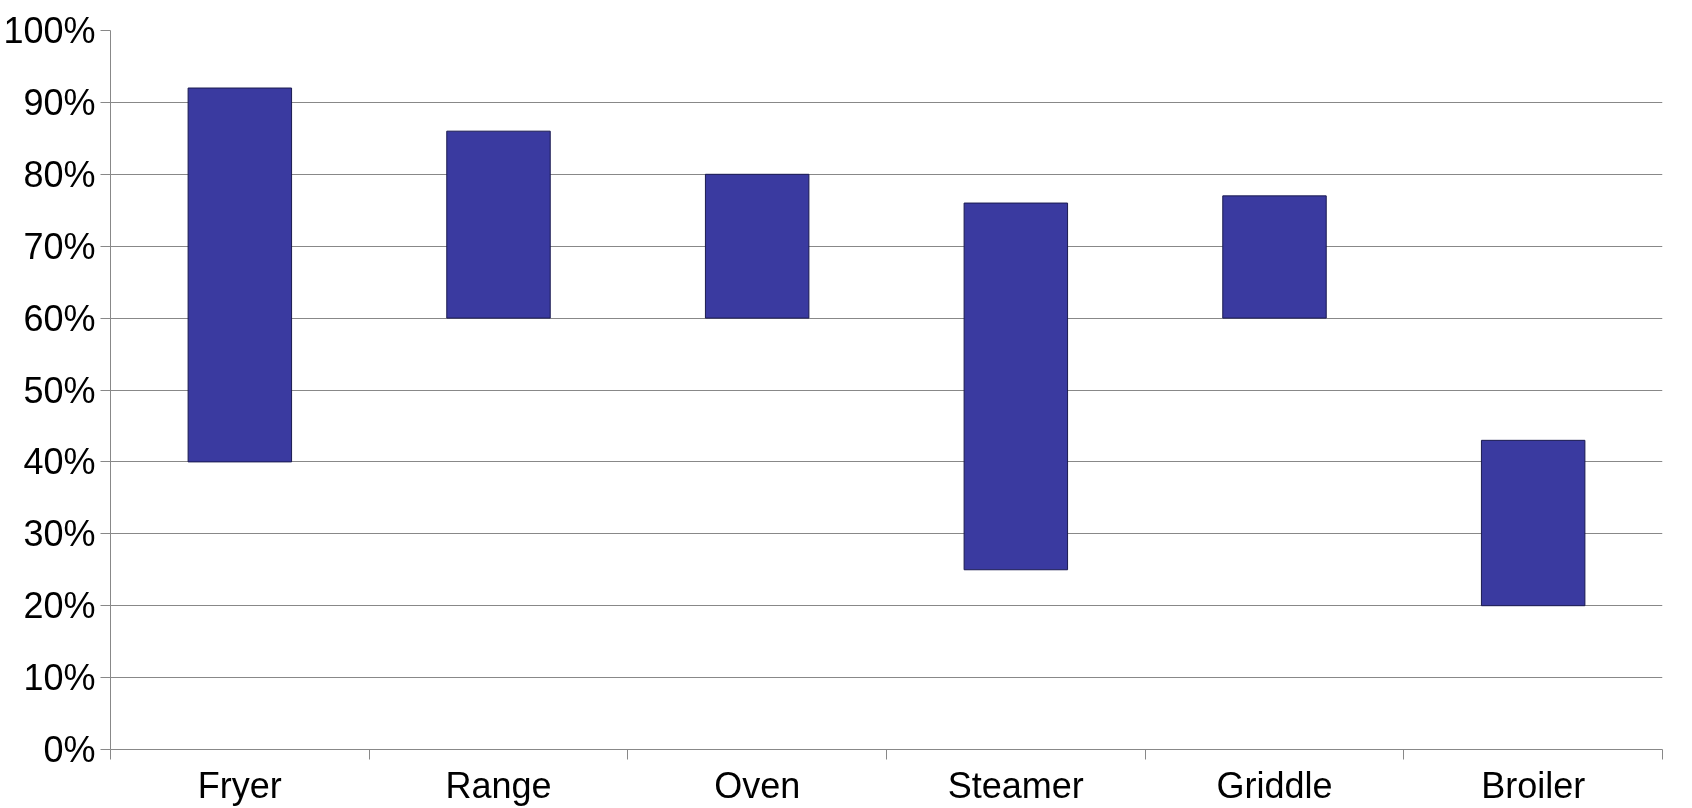 The height and width of the screenshot is (808, 1692). I want to click on x-tick-label: Broiler, so click(1533, 785).